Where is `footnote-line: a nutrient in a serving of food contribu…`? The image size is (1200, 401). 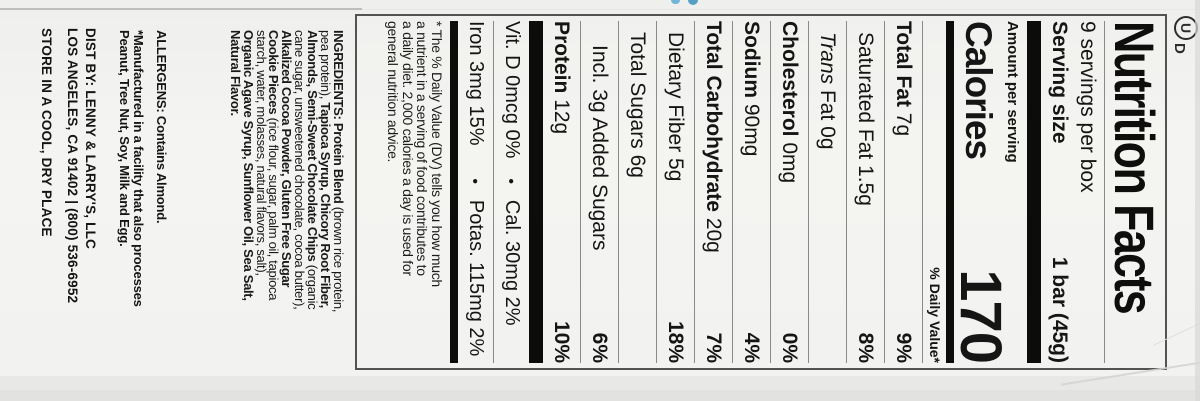 footnote-line: a nutrient in a serving of food contribu… is located at coordinates (422, 148).